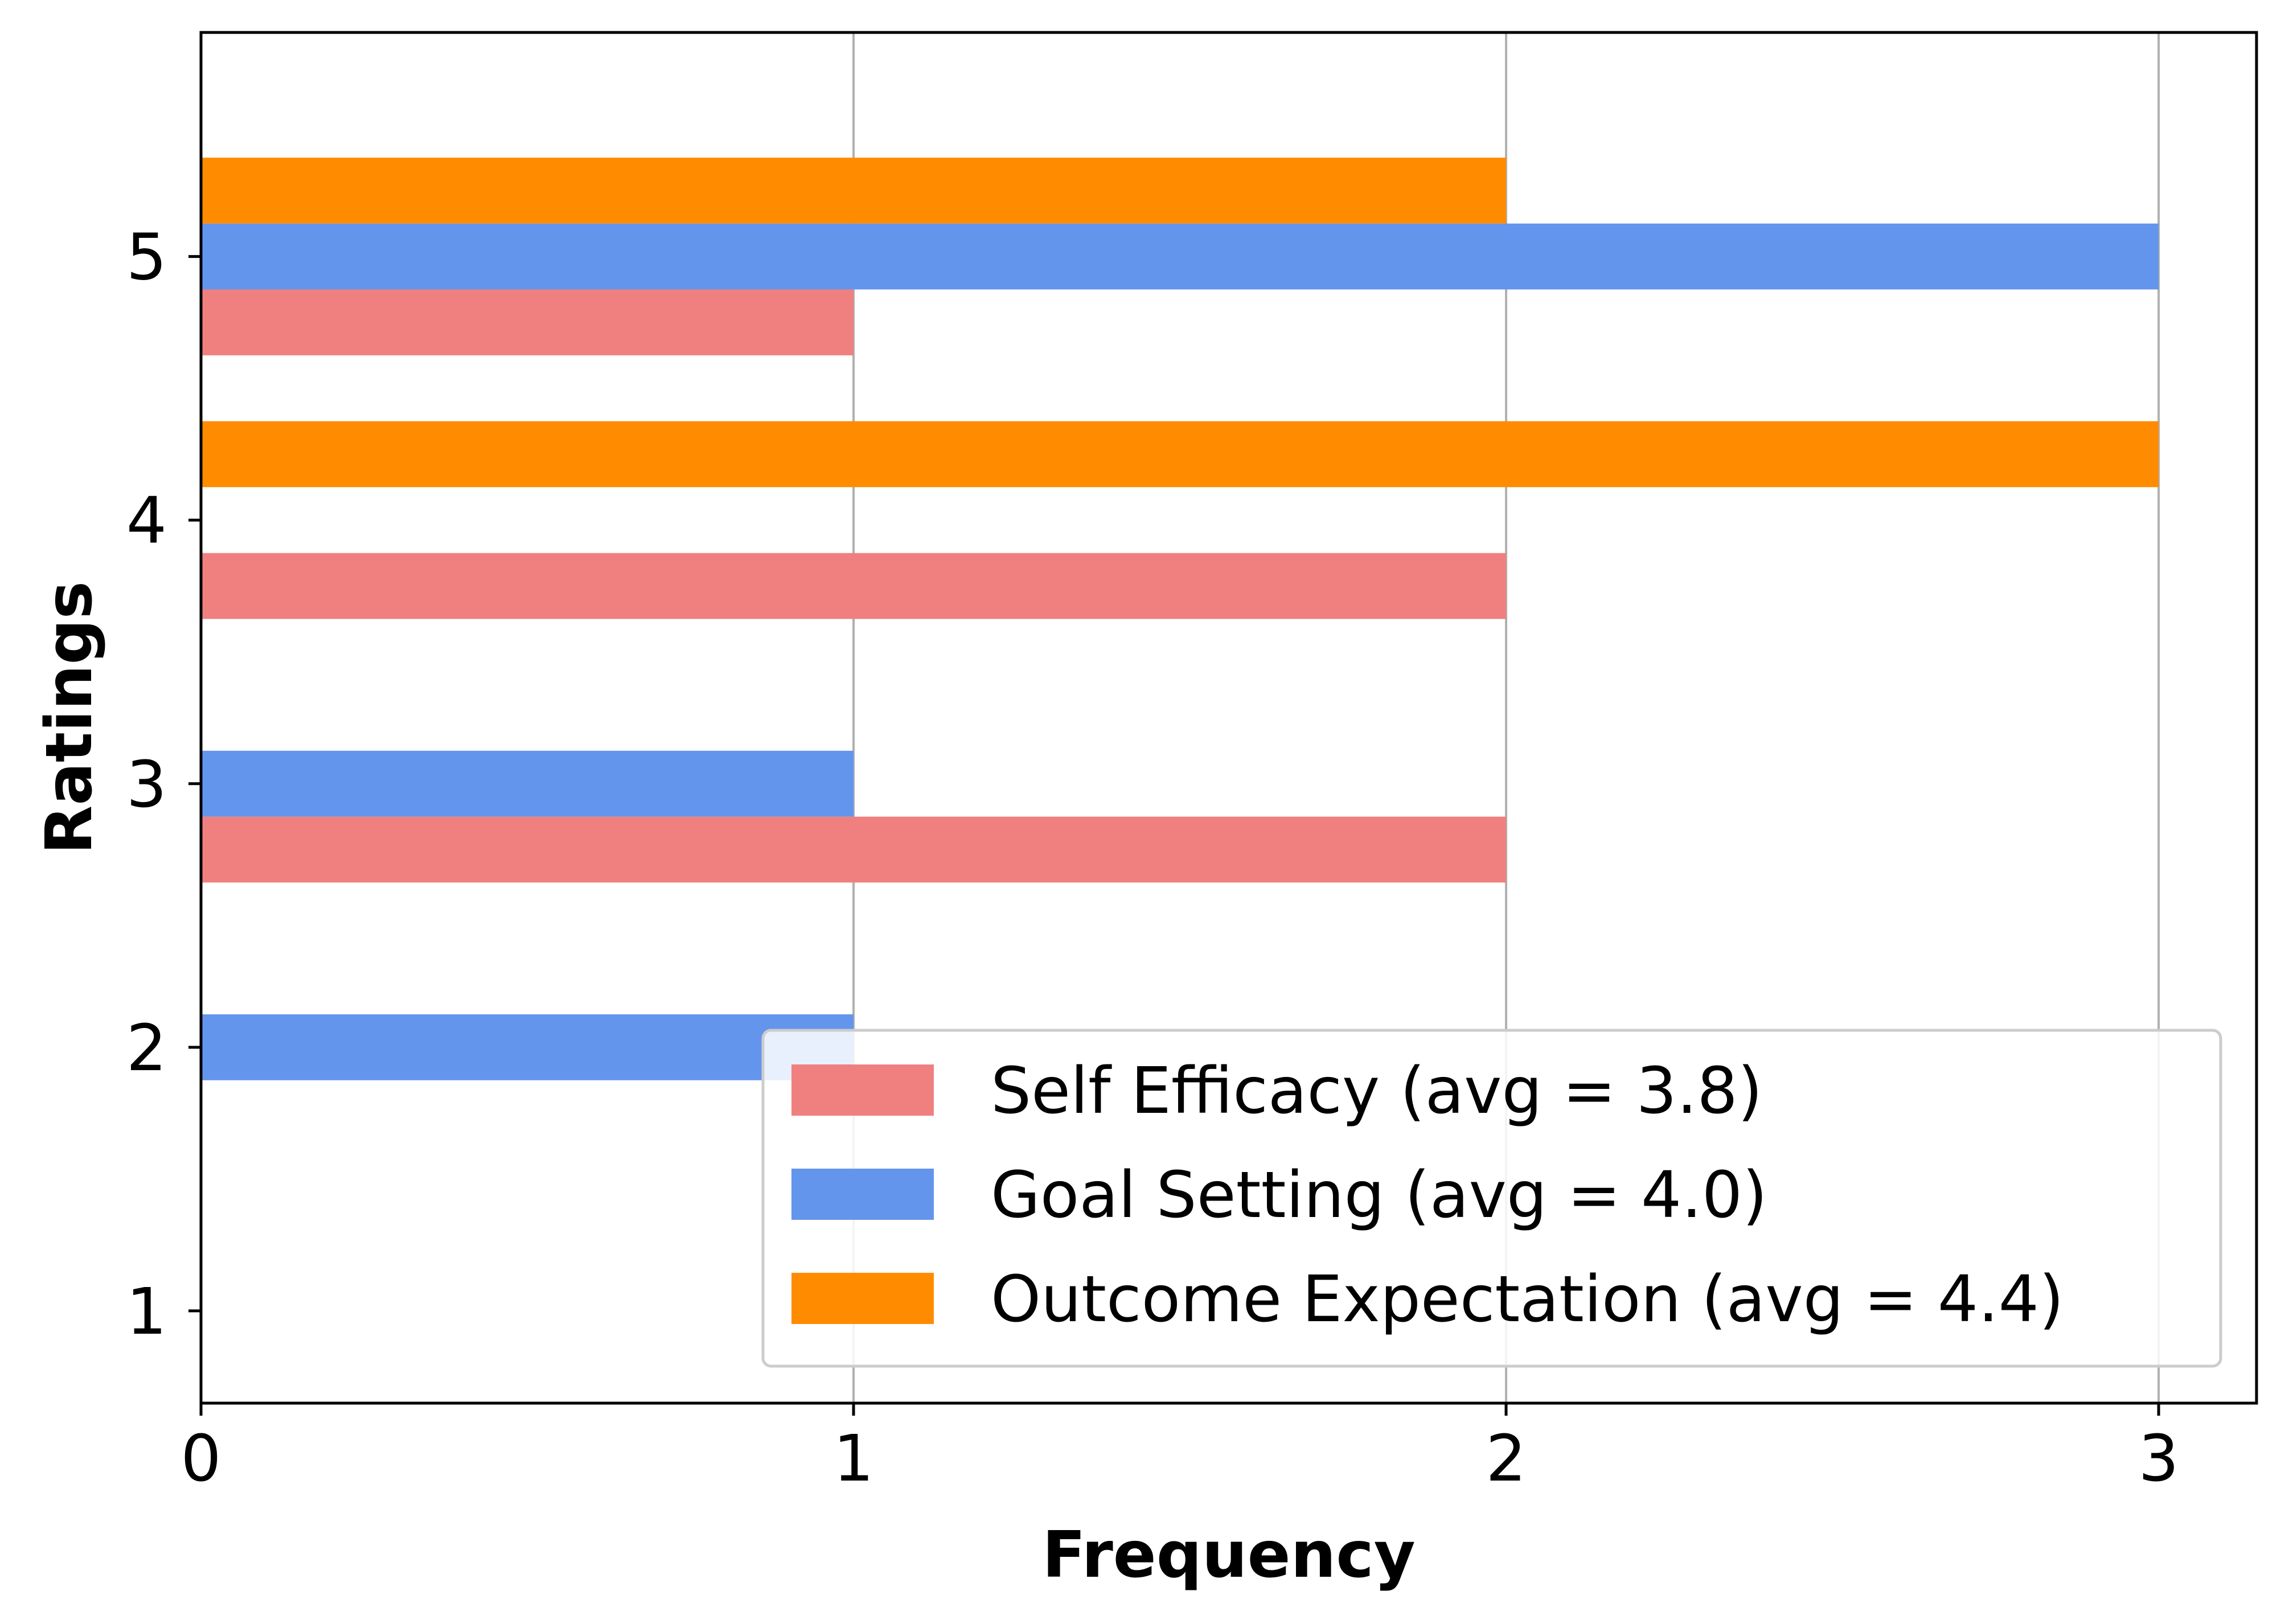 Image resolution: width=2285 pixels, height=1624 pixels. I want to click on legend-entry-self-efficacy: Self Efficacy (avg = 3.8), so click(1276, 1091).